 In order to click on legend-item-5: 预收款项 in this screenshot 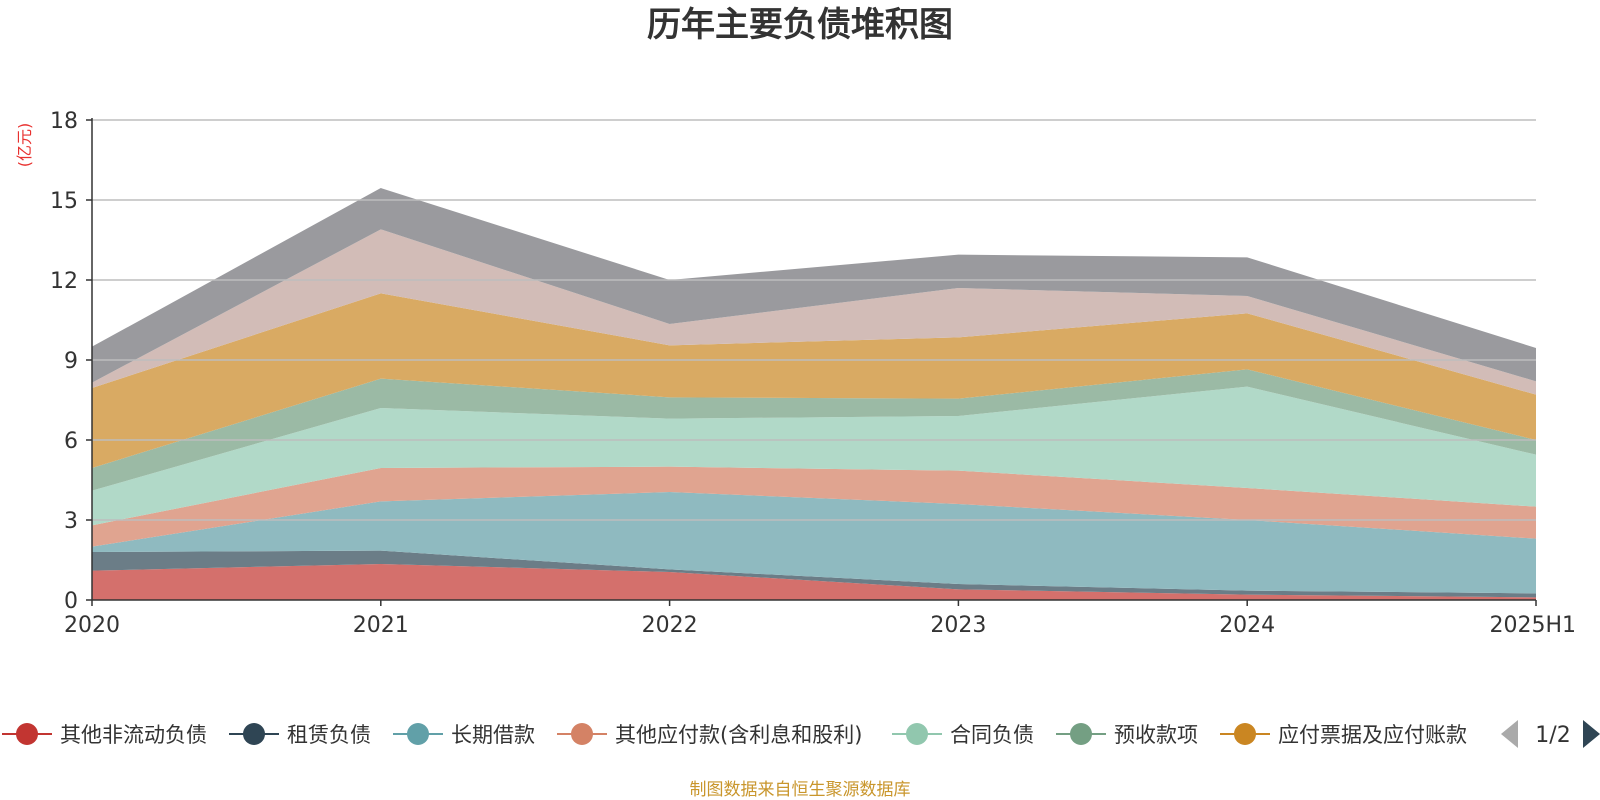, I will do `click(1127, 735)`.